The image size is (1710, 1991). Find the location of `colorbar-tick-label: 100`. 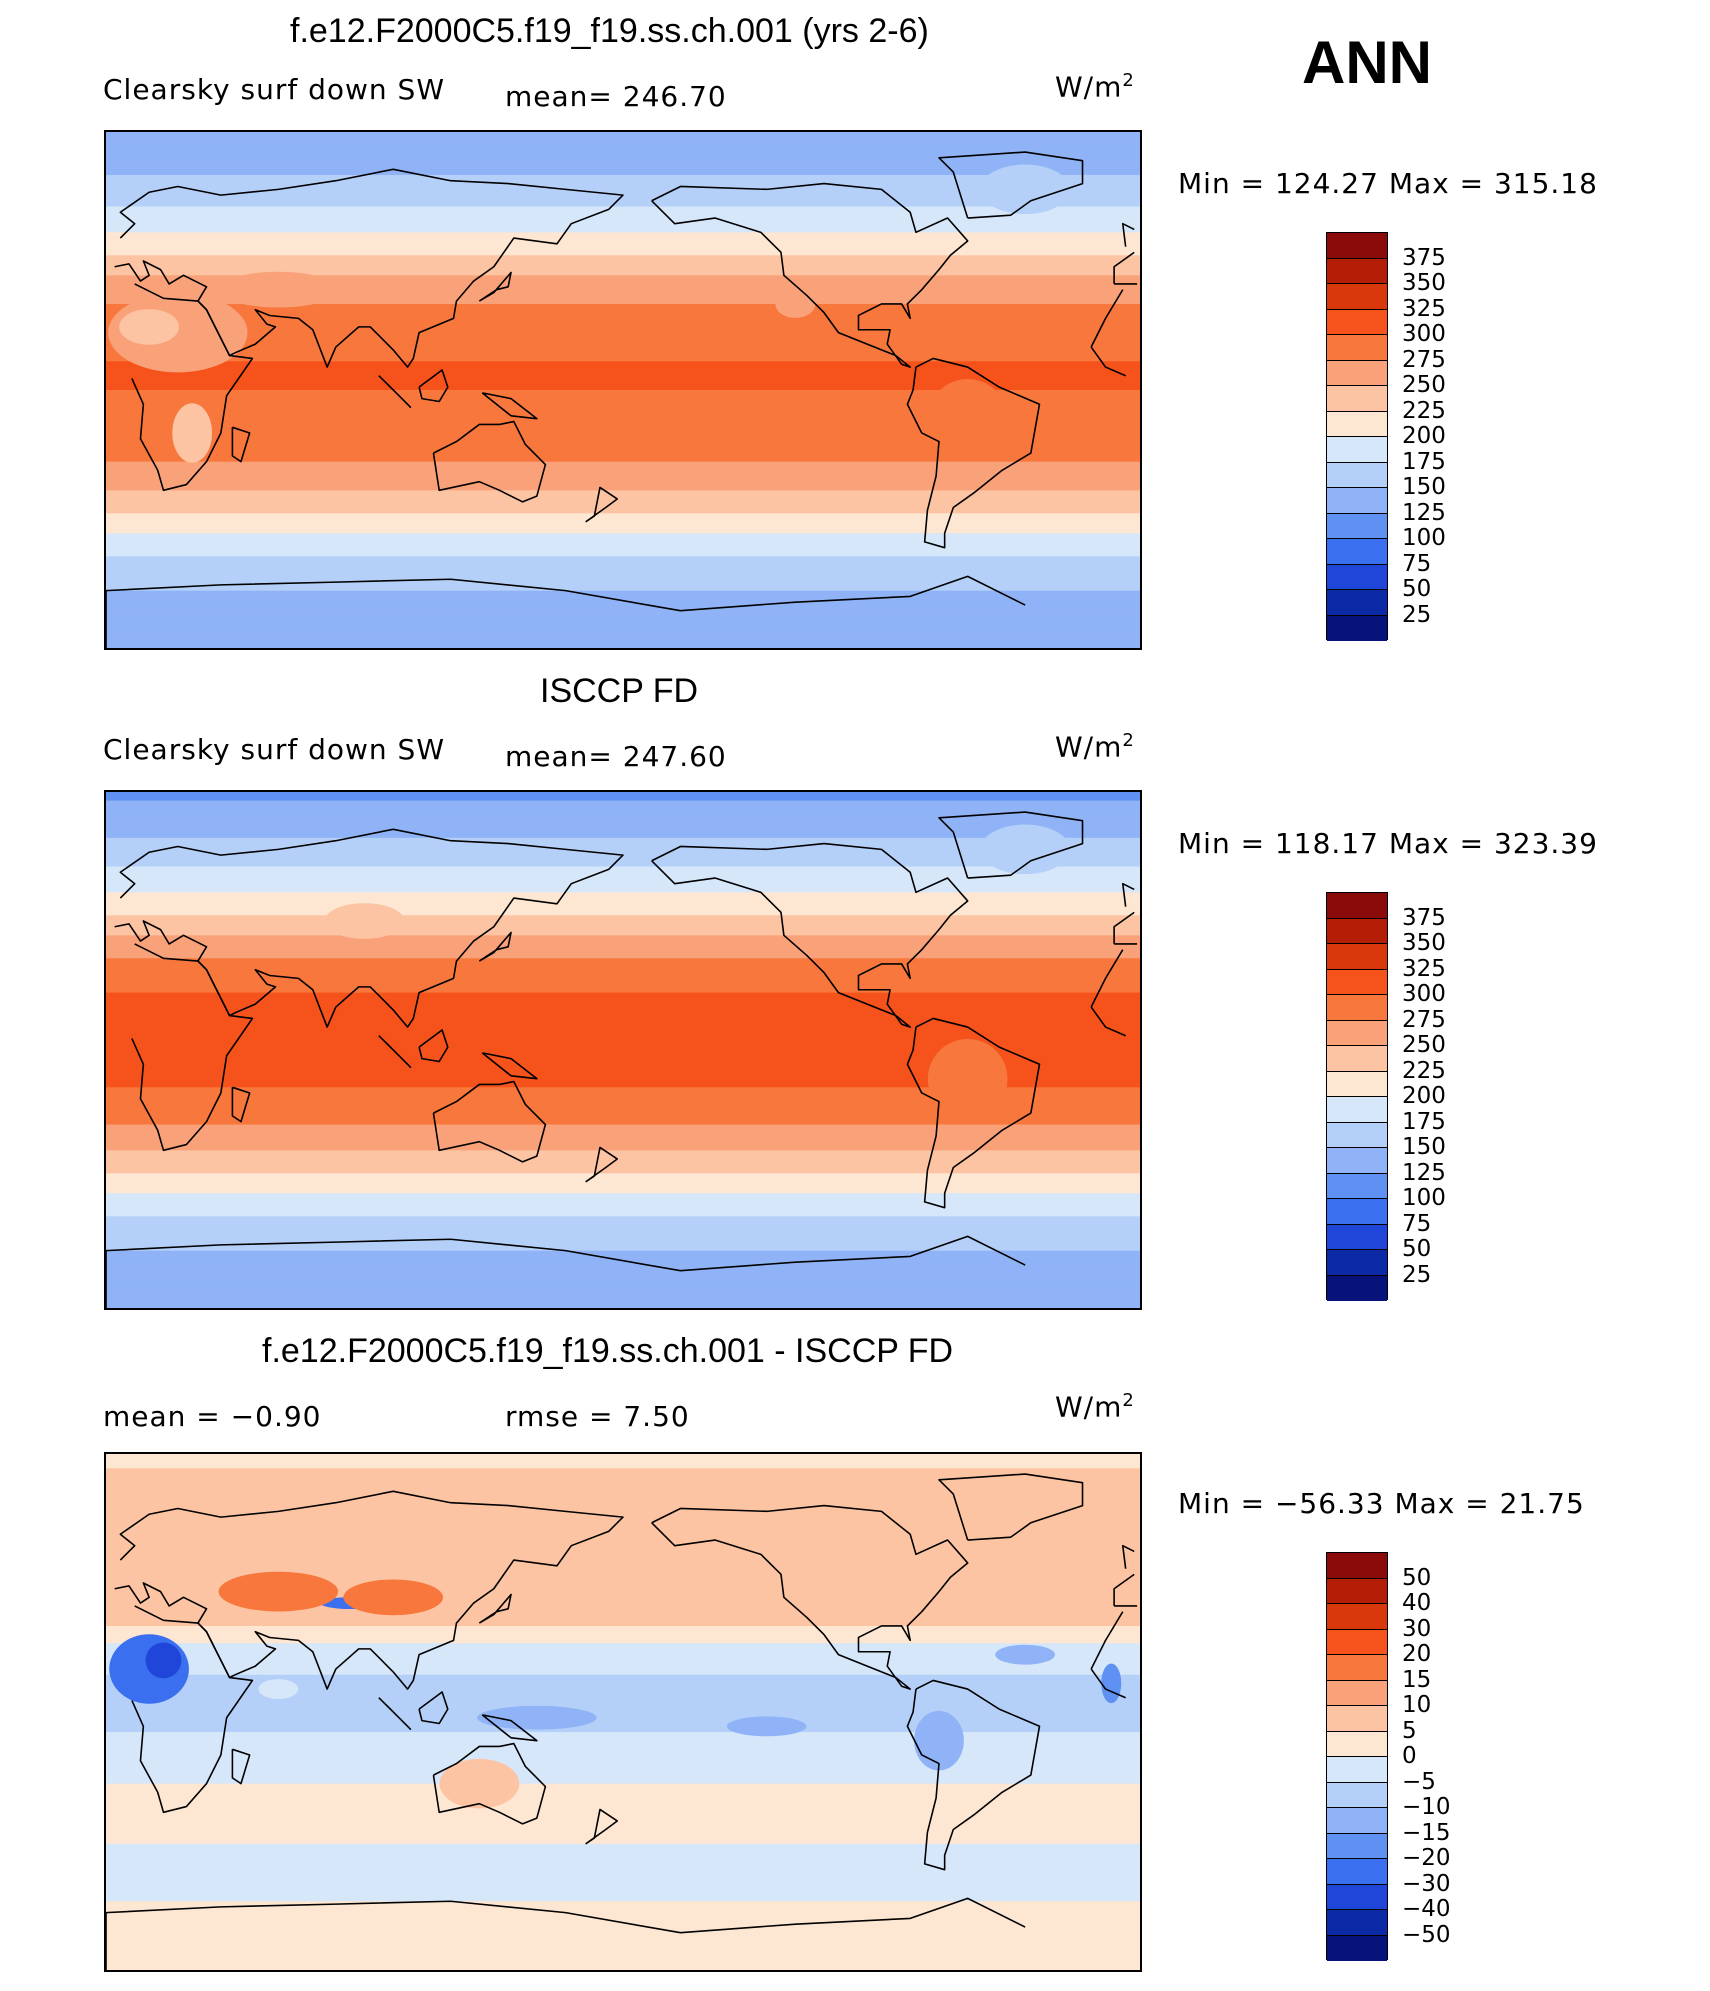

colorbar-tick-label: 100 is located at coordinates (1424, 538).